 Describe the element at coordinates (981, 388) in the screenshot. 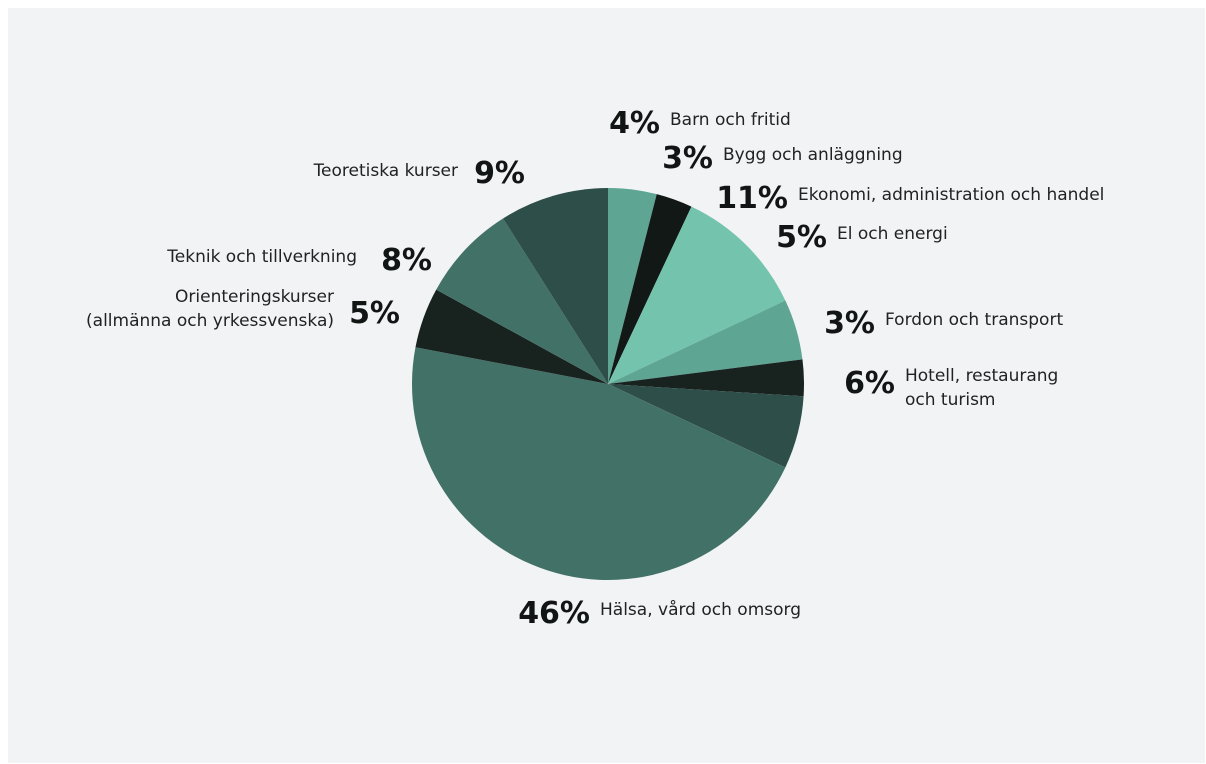

I see `slice-name-label: Hotell, restaurang och turism` at that location.